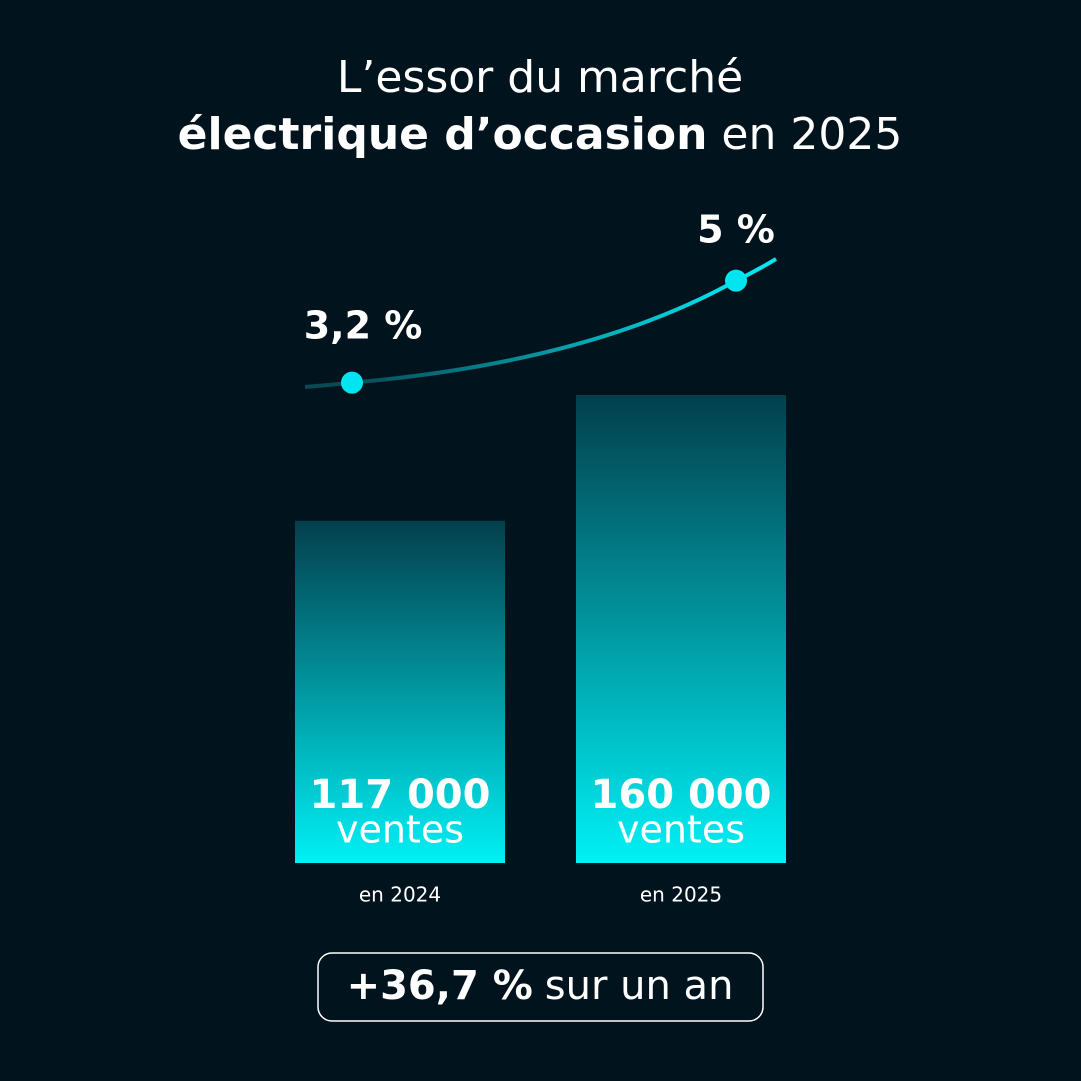  Describe the element at coordinates (540, 77) in the screenshot. I see `title-line: L’essor du marché` at that location.